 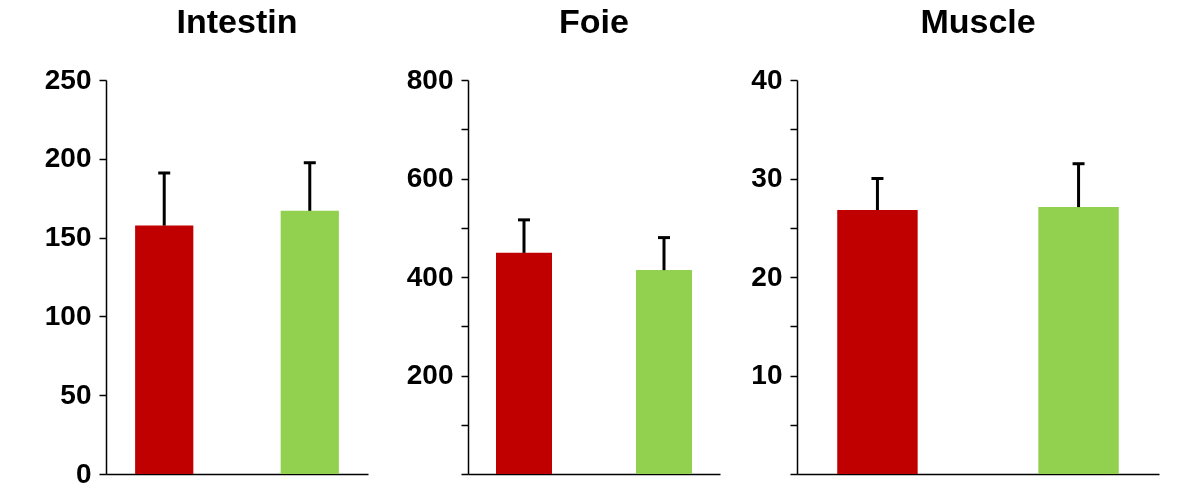 I want to click on y-tick-label: 40, so click(x=767, y=79).